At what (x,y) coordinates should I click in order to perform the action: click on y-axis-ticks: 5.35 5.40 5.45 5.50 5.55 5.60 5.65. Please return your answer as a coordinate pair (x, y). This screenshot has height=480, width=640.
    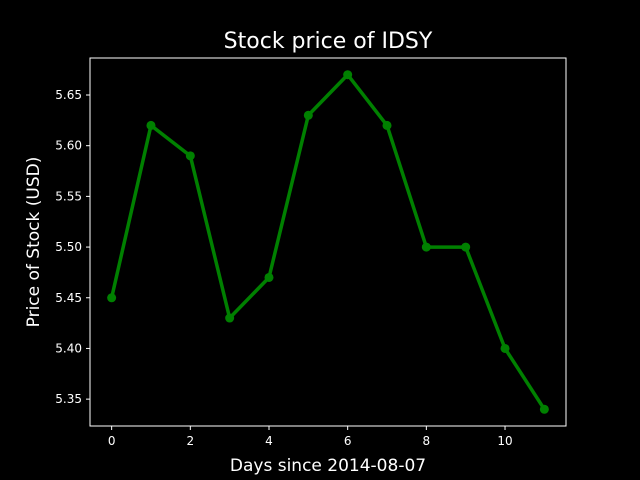
    Looking at the image, I should click on (72, 247).